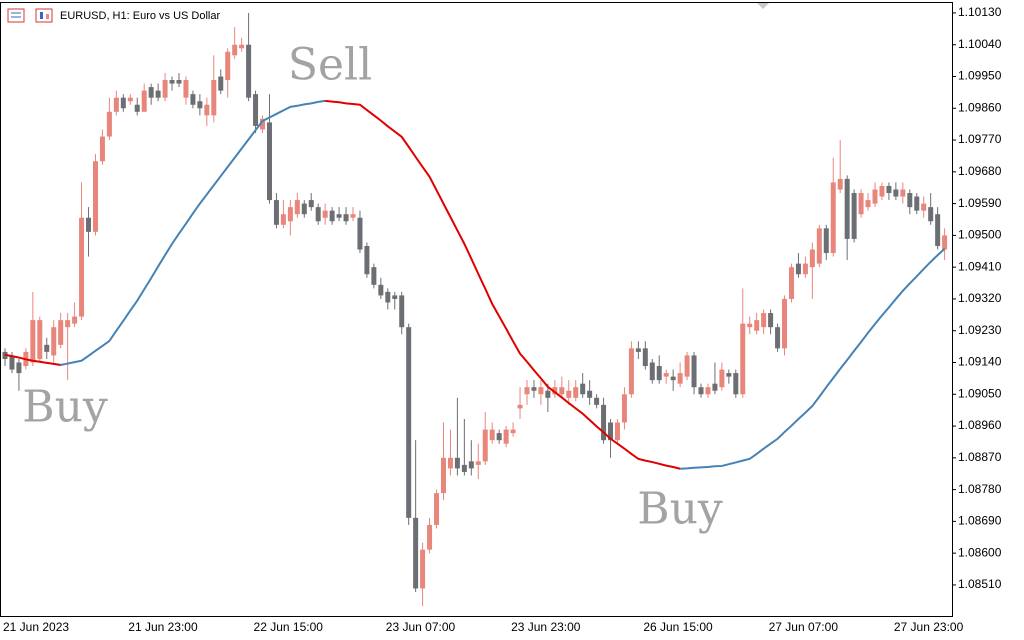 Image resolution: width=1024 pixels, height=640 pixels. I want to click on x-tick-label: 23 Jun 23:00, so click(546, 627).